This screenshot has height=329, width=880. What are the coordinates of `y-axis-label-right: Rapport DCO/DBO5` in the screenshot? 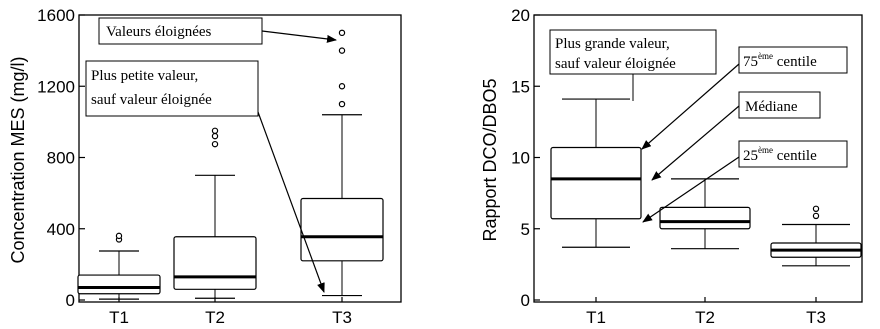 It's located at (490, 159).